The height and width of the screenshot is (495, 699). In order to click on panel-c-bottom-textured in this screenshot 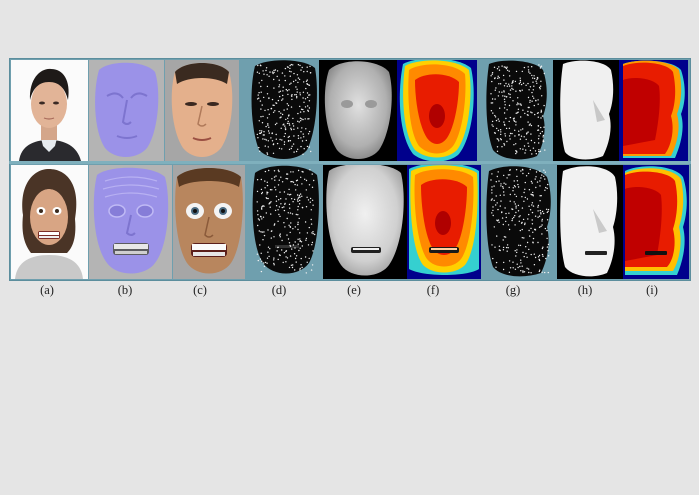, I will do `click(209, 222)`.